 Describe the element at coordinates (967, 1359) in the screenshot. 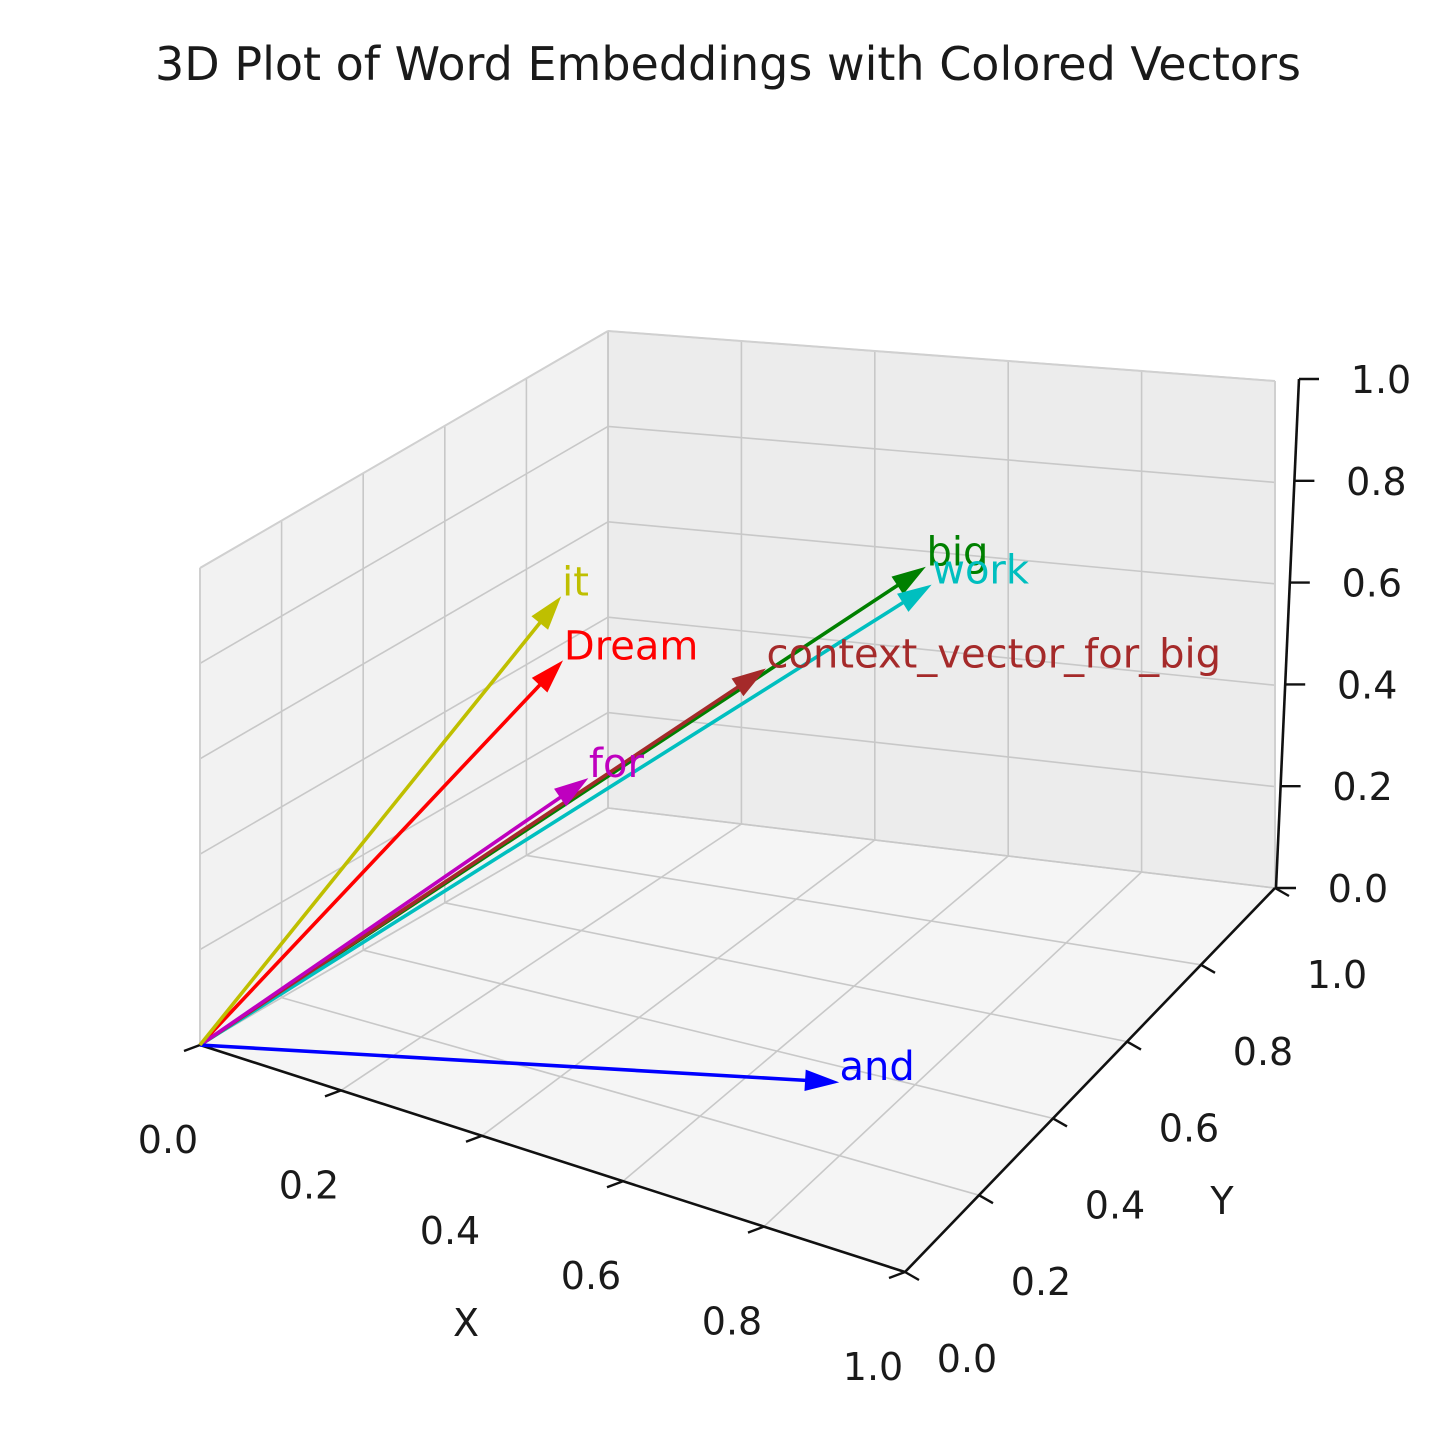

I see `y-tick-label: 0.0` at that location.